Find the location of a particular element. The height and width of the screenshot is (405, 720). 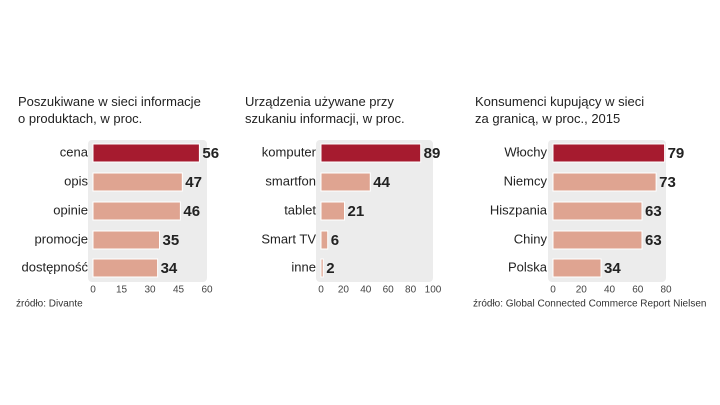

chart-title: Konsumenci kupujący w sieci is located at coordinates (559, 101).